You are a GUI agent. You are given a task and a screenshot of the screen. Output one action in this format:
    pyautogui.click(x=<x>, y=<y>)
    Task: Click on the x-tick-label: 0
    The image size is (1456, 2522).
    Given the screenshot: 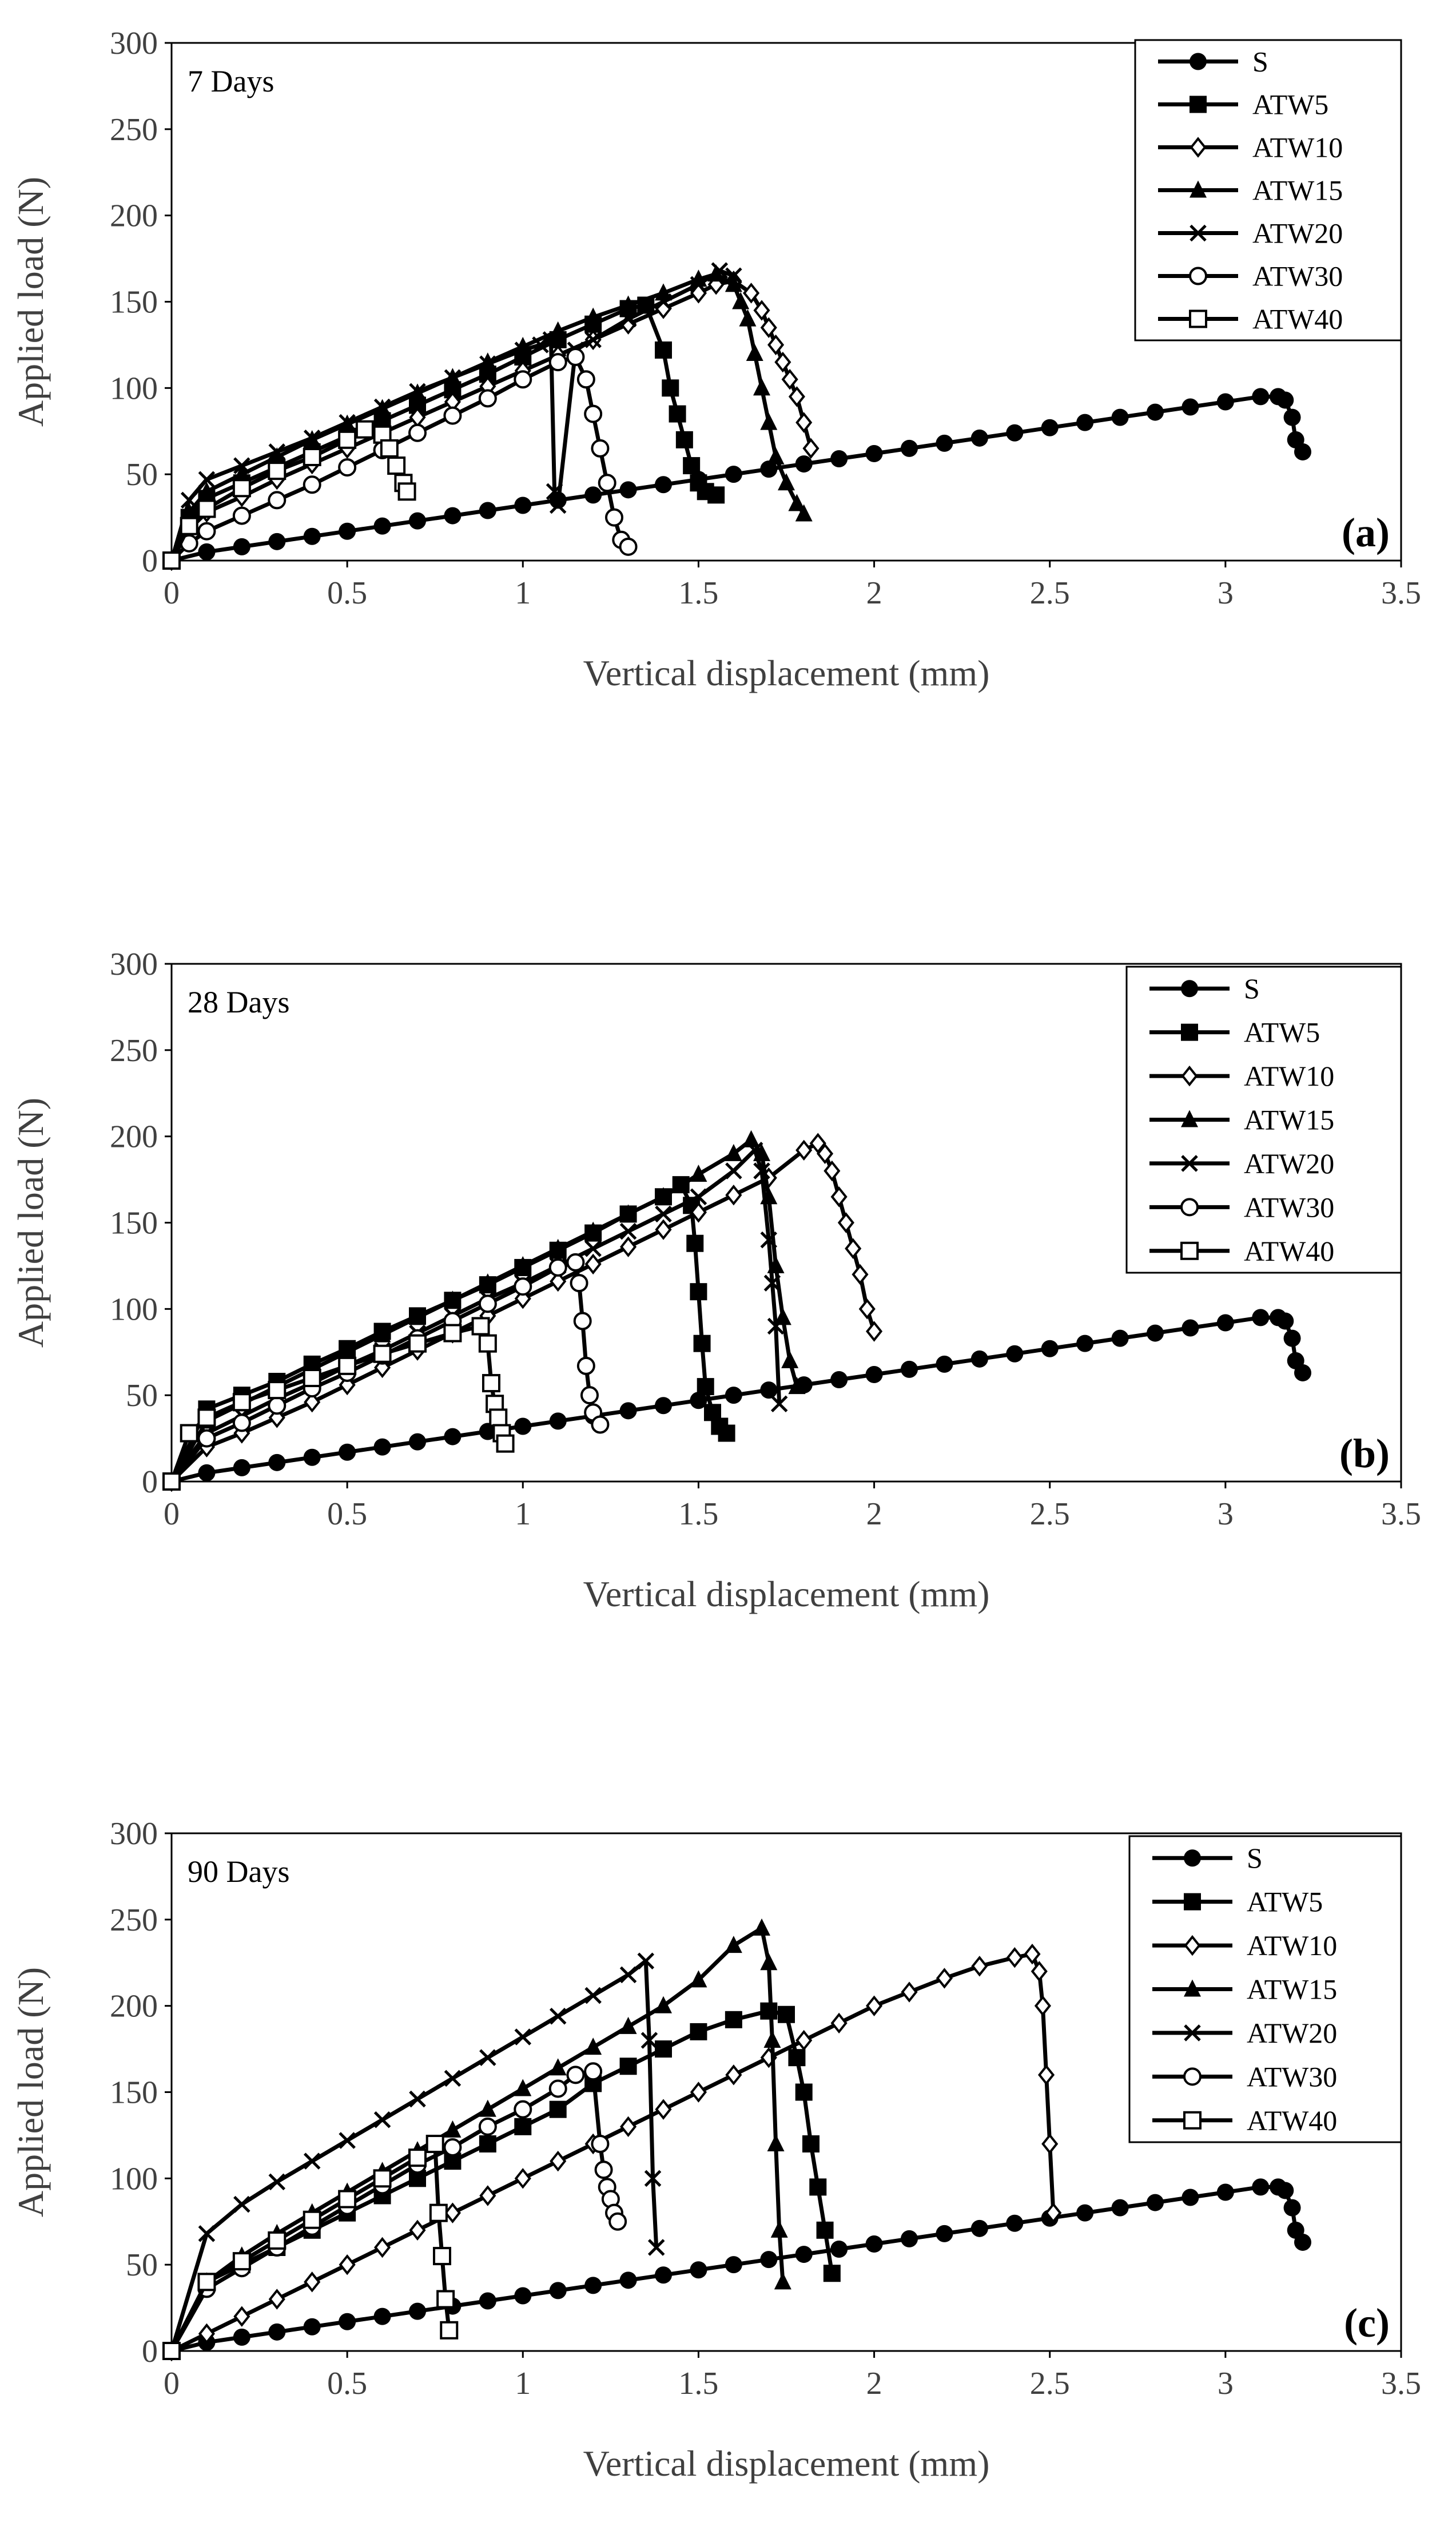 What is the action you would take?
    pyautogui.click(x=172, y=2383)
    